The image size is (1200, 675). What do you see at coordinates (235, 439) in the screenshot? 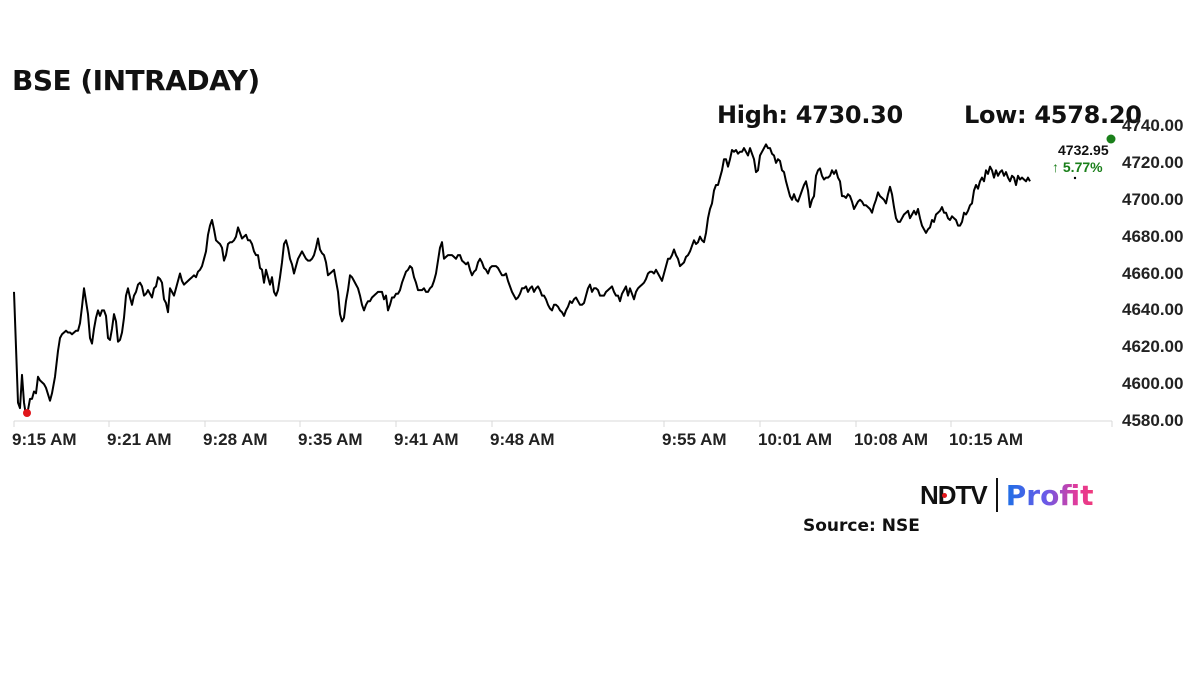
I see `x-tick-label: 9:28 AM` at bounding box center [235, 439].